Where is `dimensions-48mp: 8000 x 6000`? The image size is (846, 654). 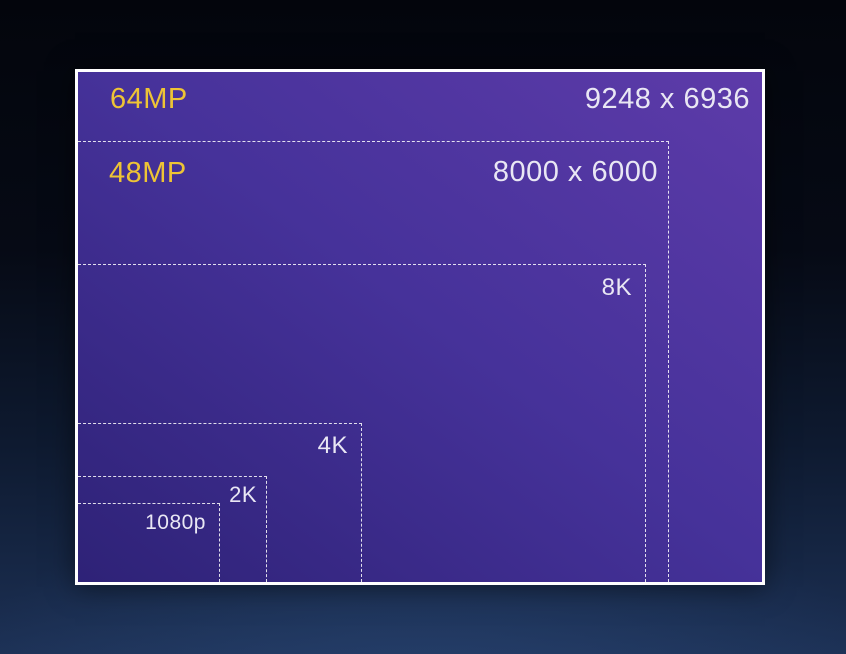
dimensions-48mp: 8000 x 6000 is located at coordinates (575, 172).